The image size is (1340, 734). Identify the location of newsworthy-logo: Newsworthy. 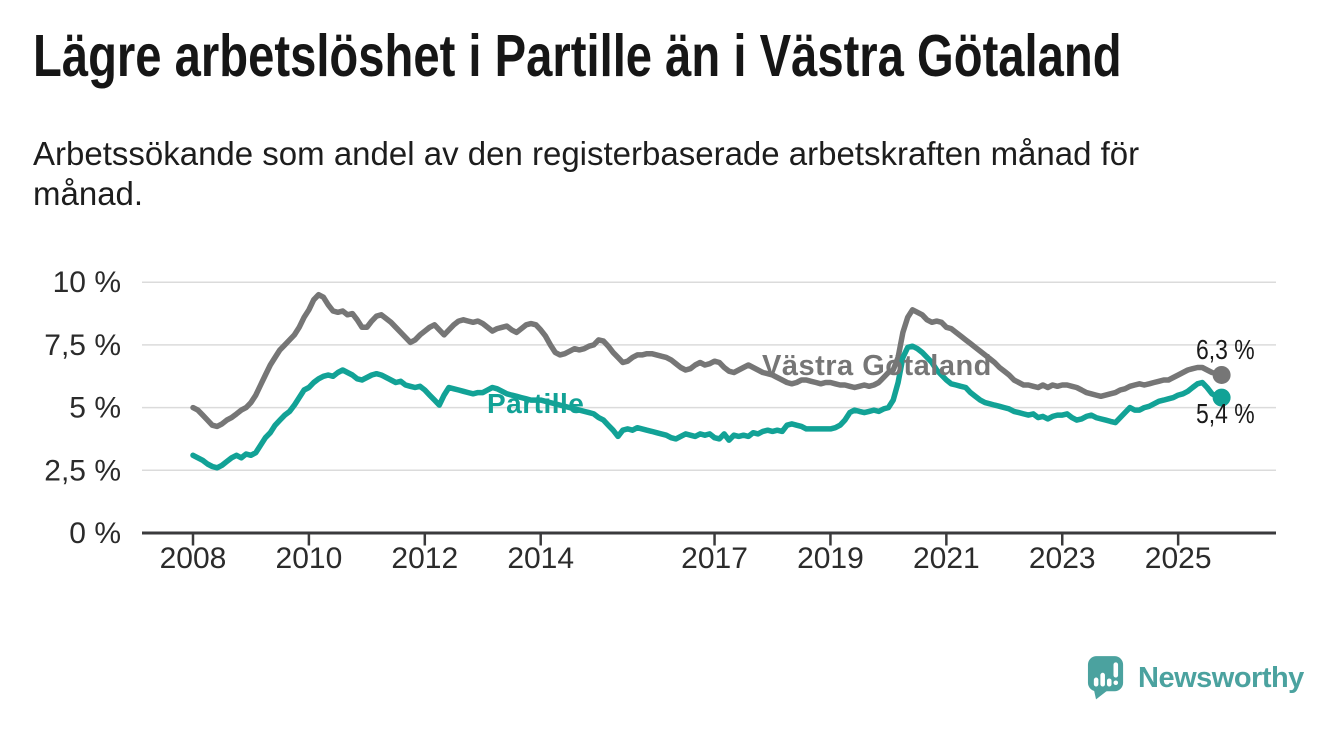
(1195, 678).